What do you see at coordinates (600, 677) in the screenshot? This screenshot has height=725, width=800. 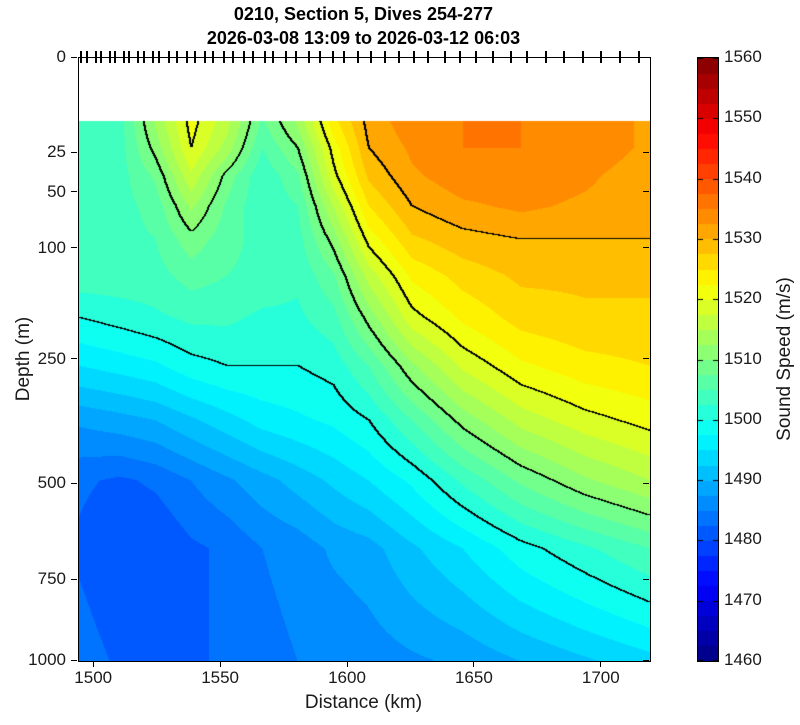 I see `x-tick-label: 1700` at bounding box center [600, 677].